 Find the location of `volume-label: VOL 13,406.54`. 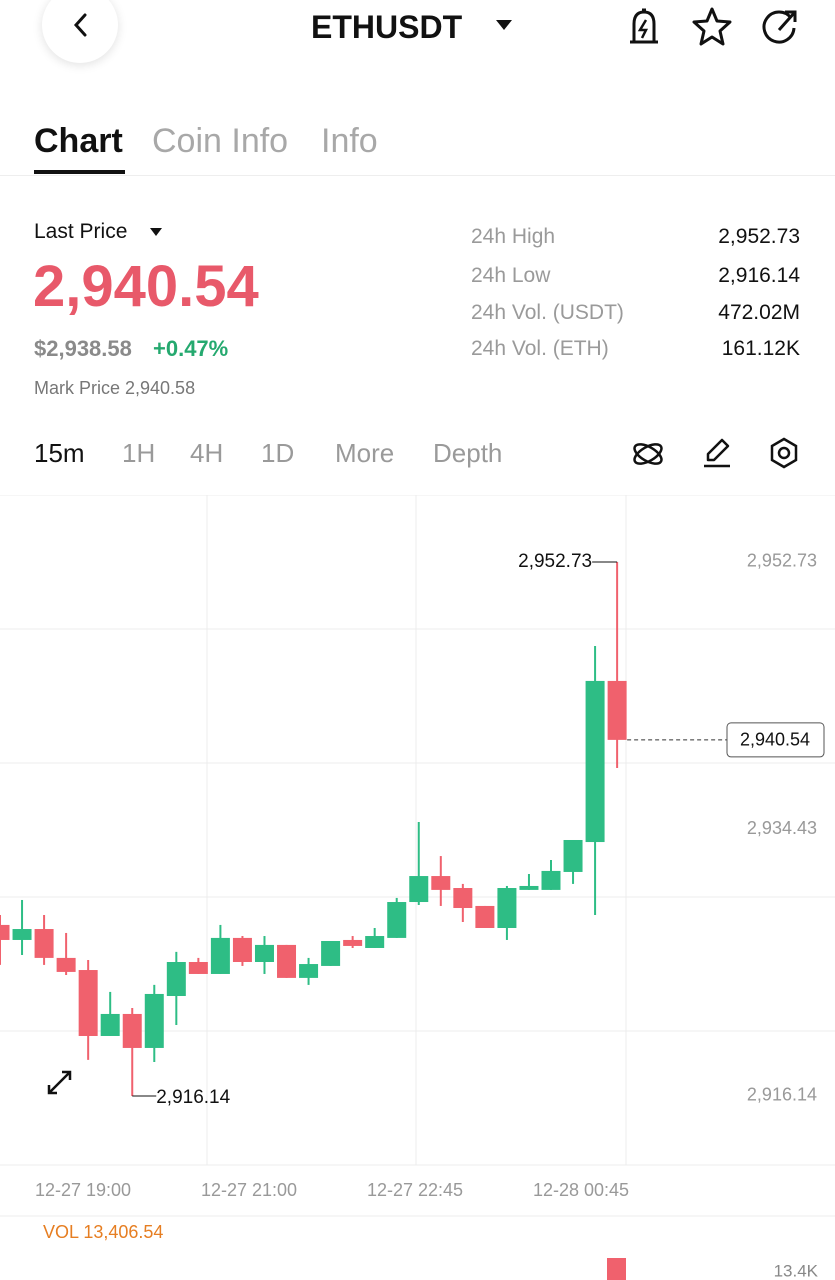

volume-label: VOL 13,406.54 is located at coordinates (103, 1232).